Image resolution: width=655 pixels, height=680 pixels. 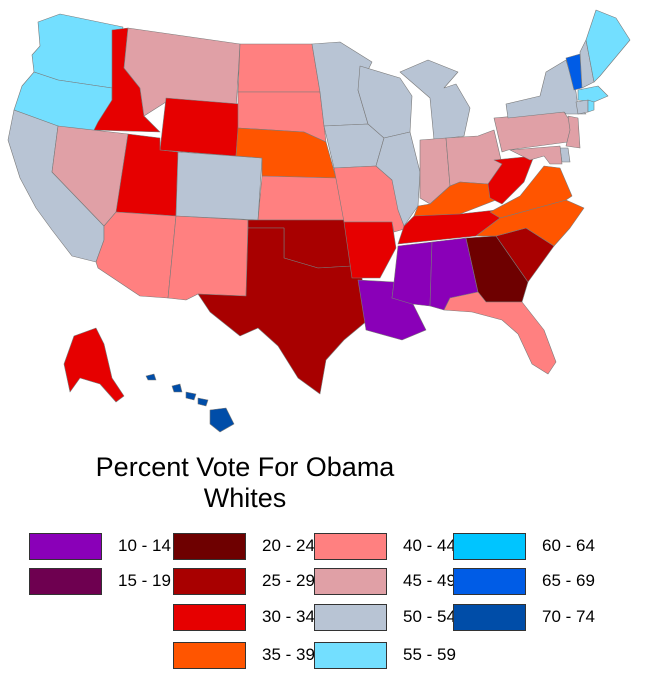 What do you see at coordinates (283, 311) in the screenshot?
I see `state-tx` at bounding box center [283, 311].